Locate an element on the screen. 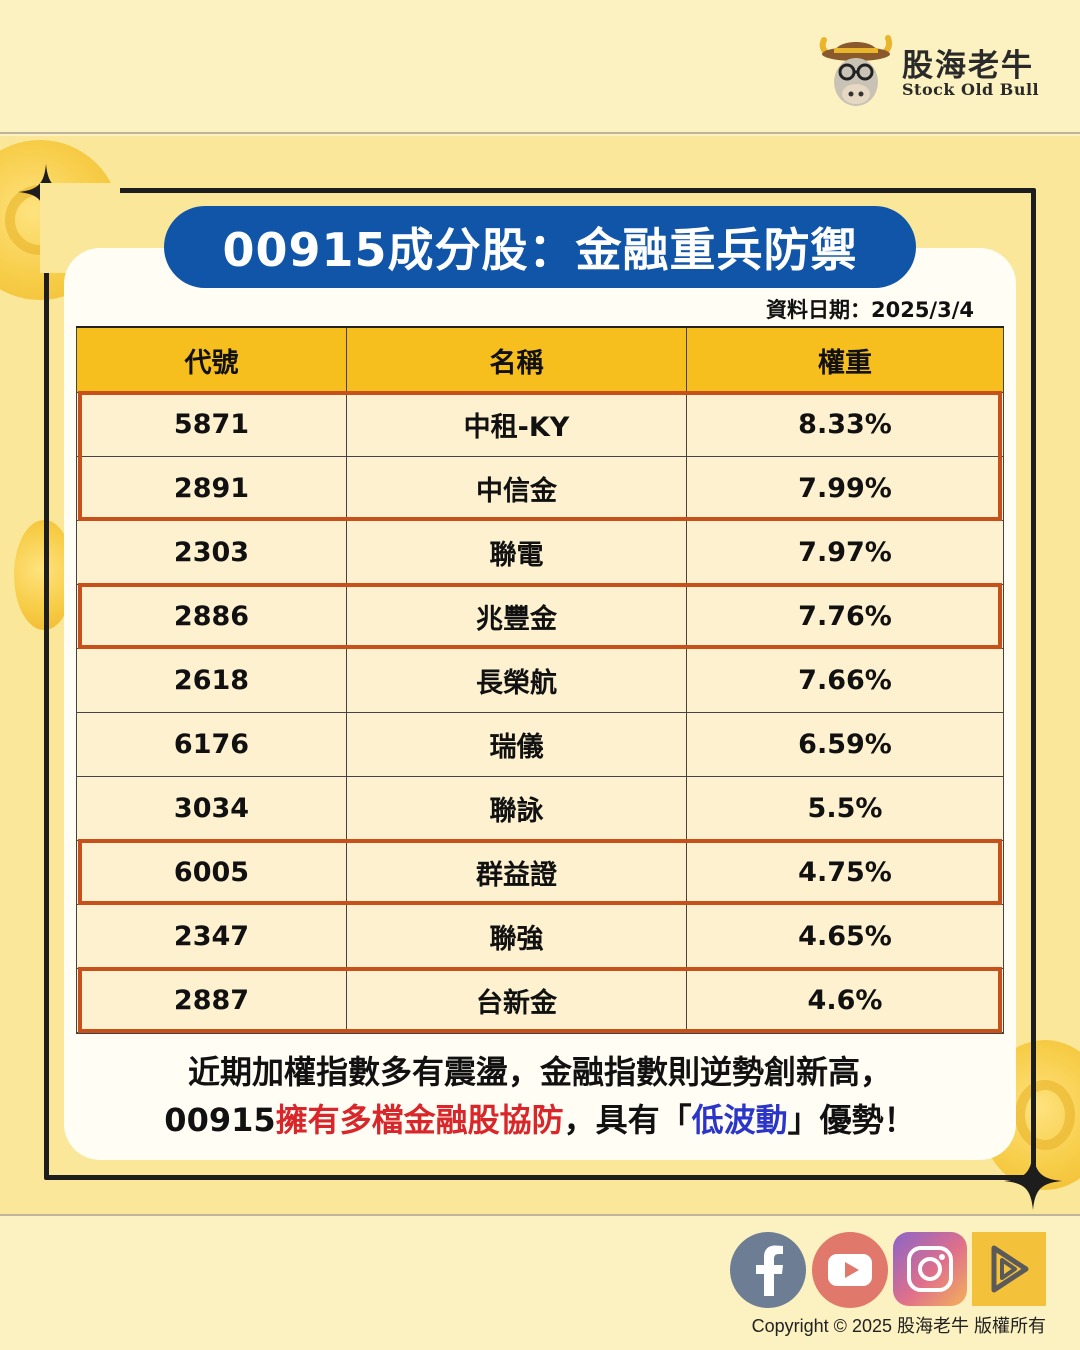  column-header-code: 代號 is located at coordinates (211, 360).